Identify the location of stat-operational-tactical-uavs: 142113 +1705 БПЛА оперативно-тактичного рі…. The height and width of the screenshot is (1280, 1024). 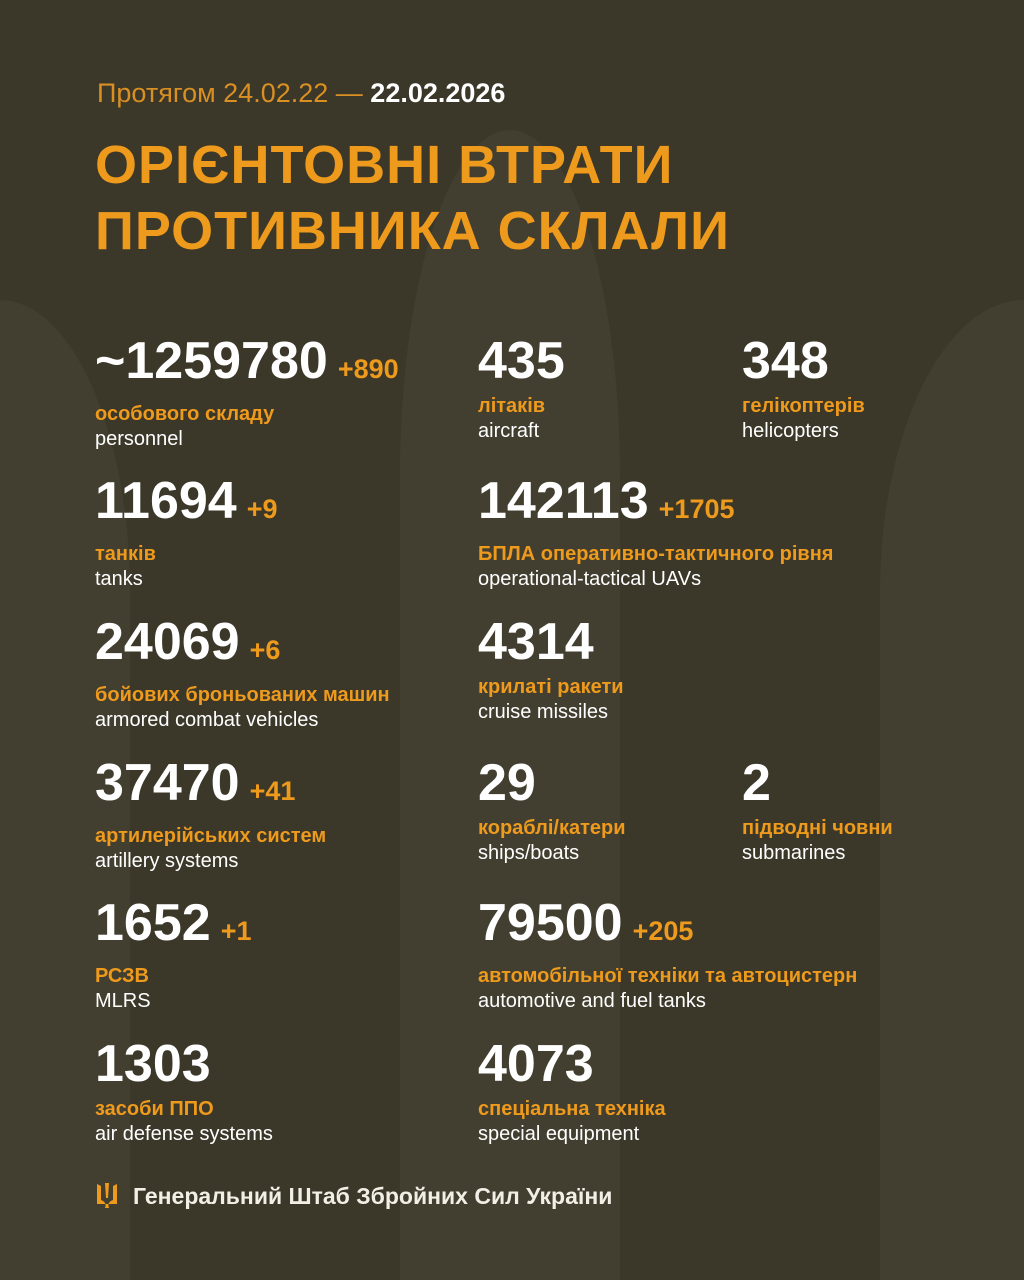
(655, 533).